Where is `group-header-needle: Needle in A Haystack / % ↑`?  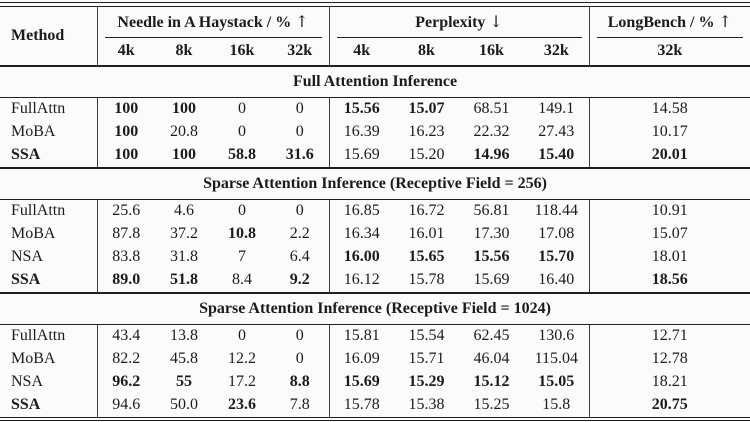
group-header-needle: Needle in A Haystack / % ↑ is located at coordinates (213, 22).